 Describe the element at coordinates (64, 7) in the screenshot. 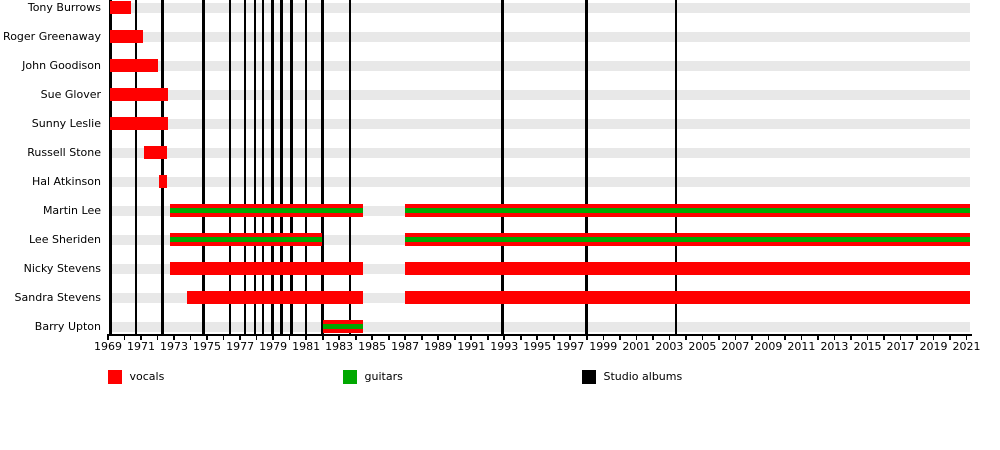

I see `member-label: Tony Burrows` at that location.